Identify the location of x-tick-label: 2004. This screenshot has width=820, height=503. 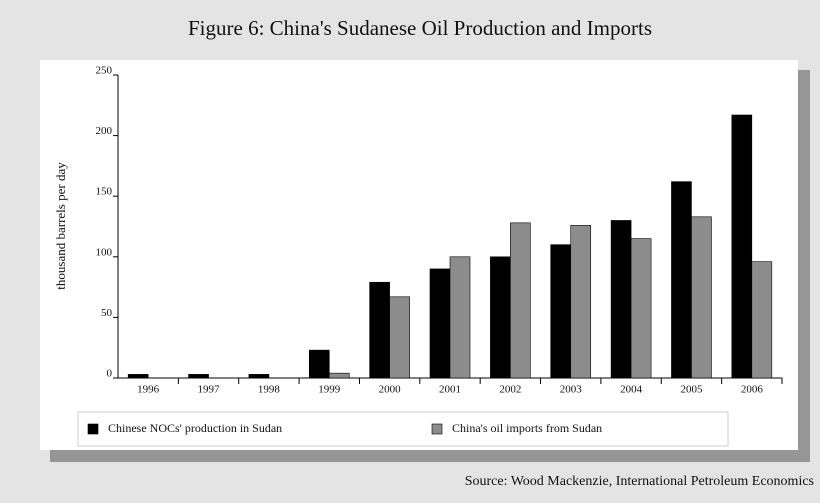
(631, 390).